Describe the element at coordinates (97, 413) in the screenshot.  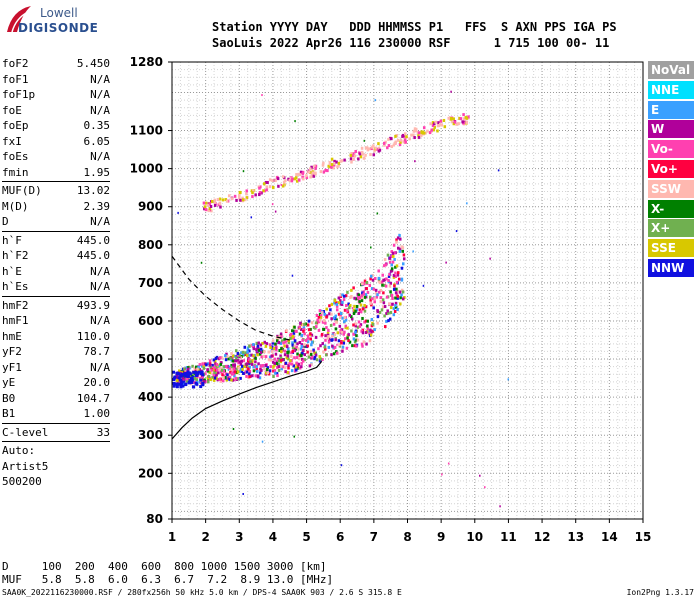
I see `param-value: 1.00` at that location.